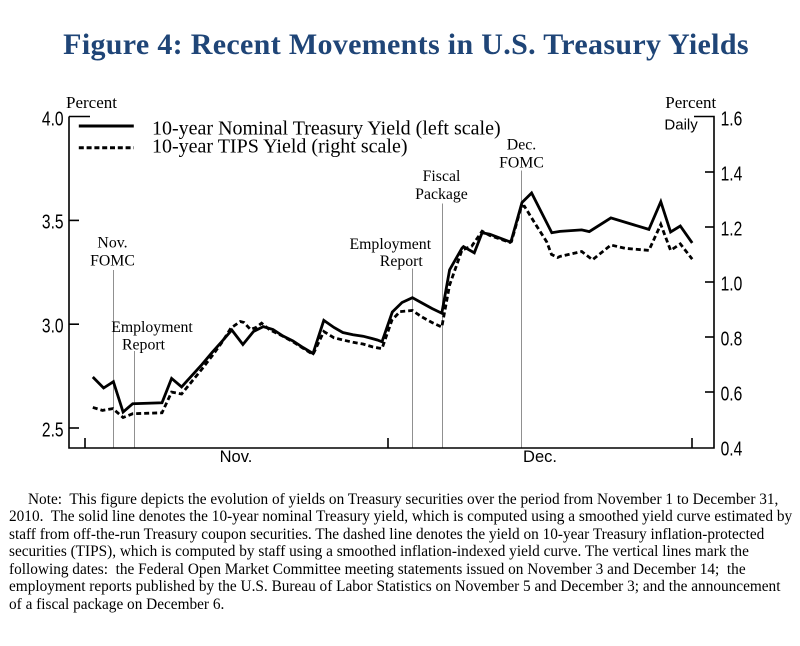  I want to click on svg-text: Package, so click(441, 194).